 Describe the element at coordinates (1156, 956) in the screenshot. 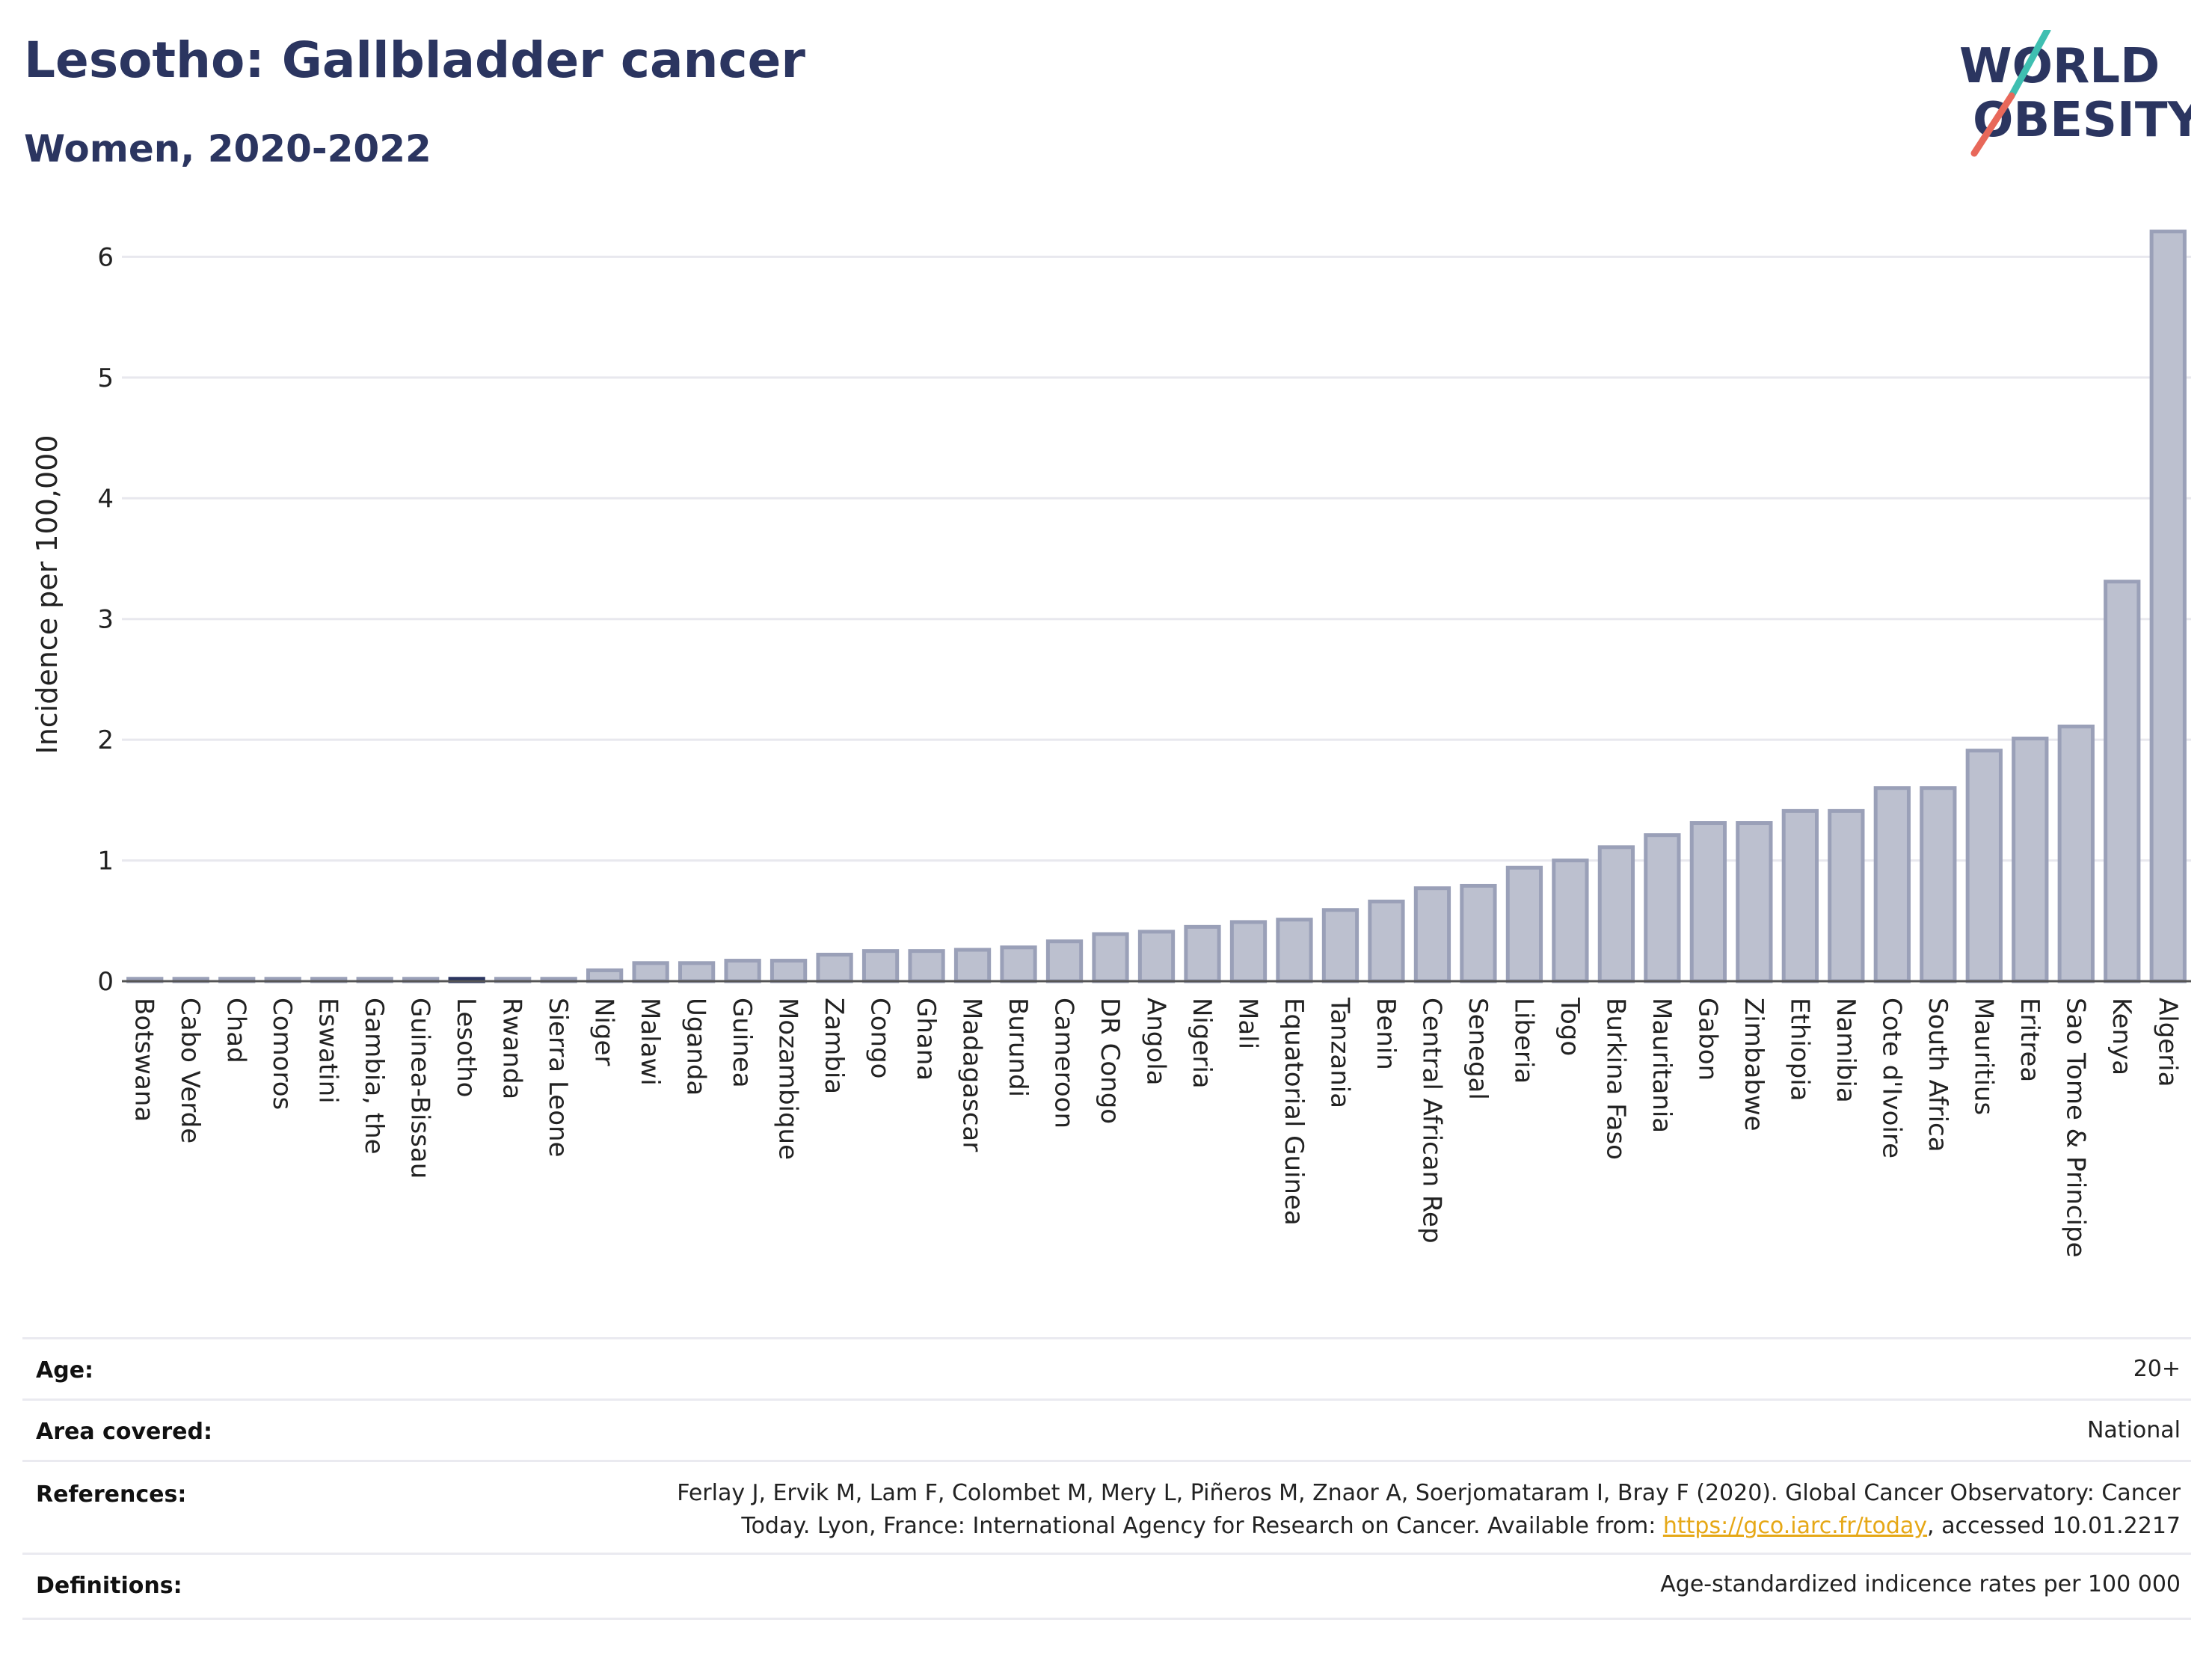

I see `bar-angola` at that location.